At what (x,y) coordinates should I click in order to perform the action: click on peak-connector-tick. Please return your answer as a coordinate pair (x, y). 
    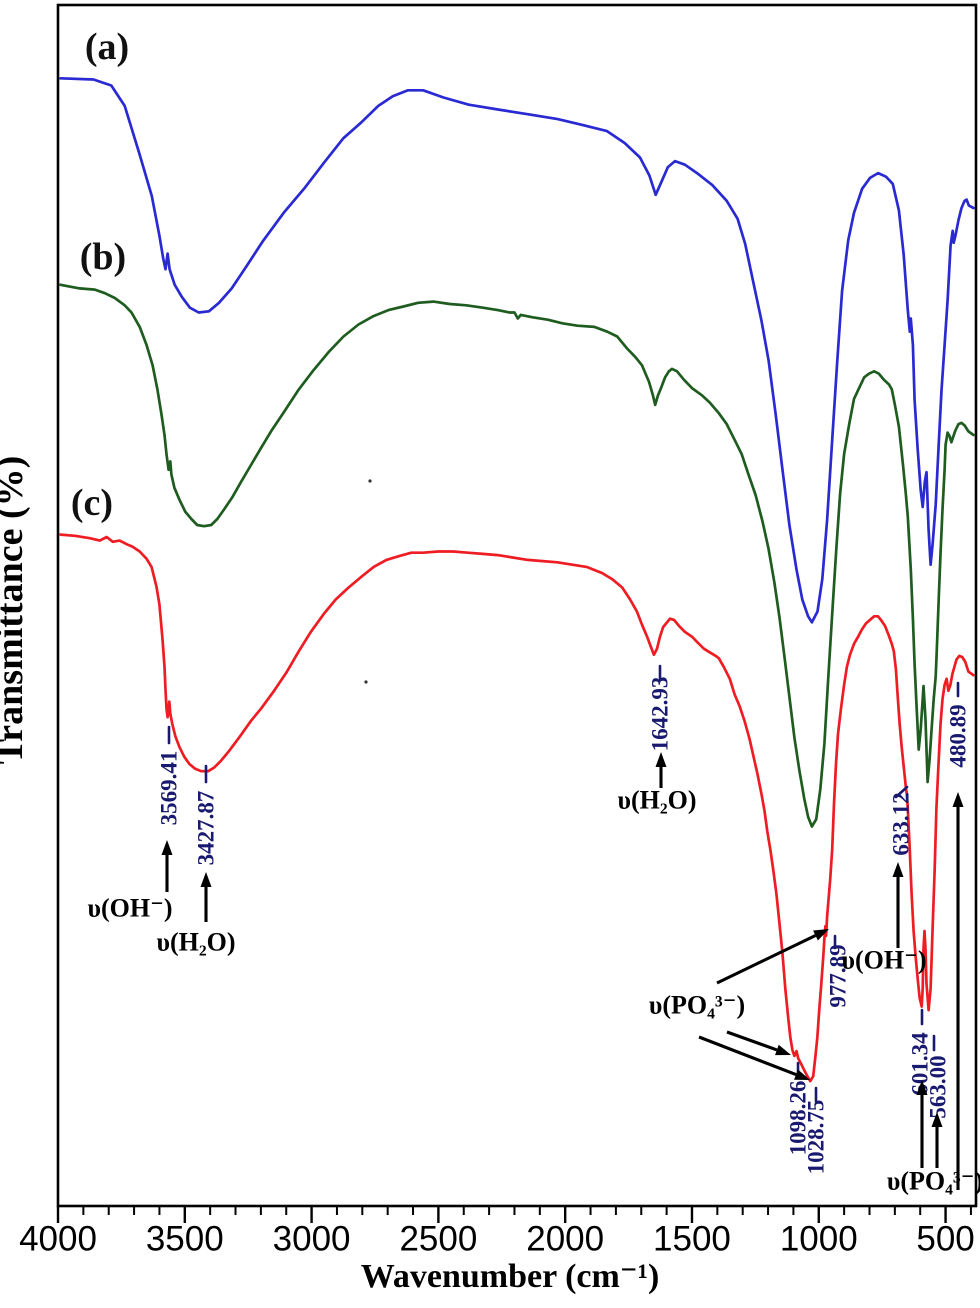
    Looking at the image, I should click on (901, 792).